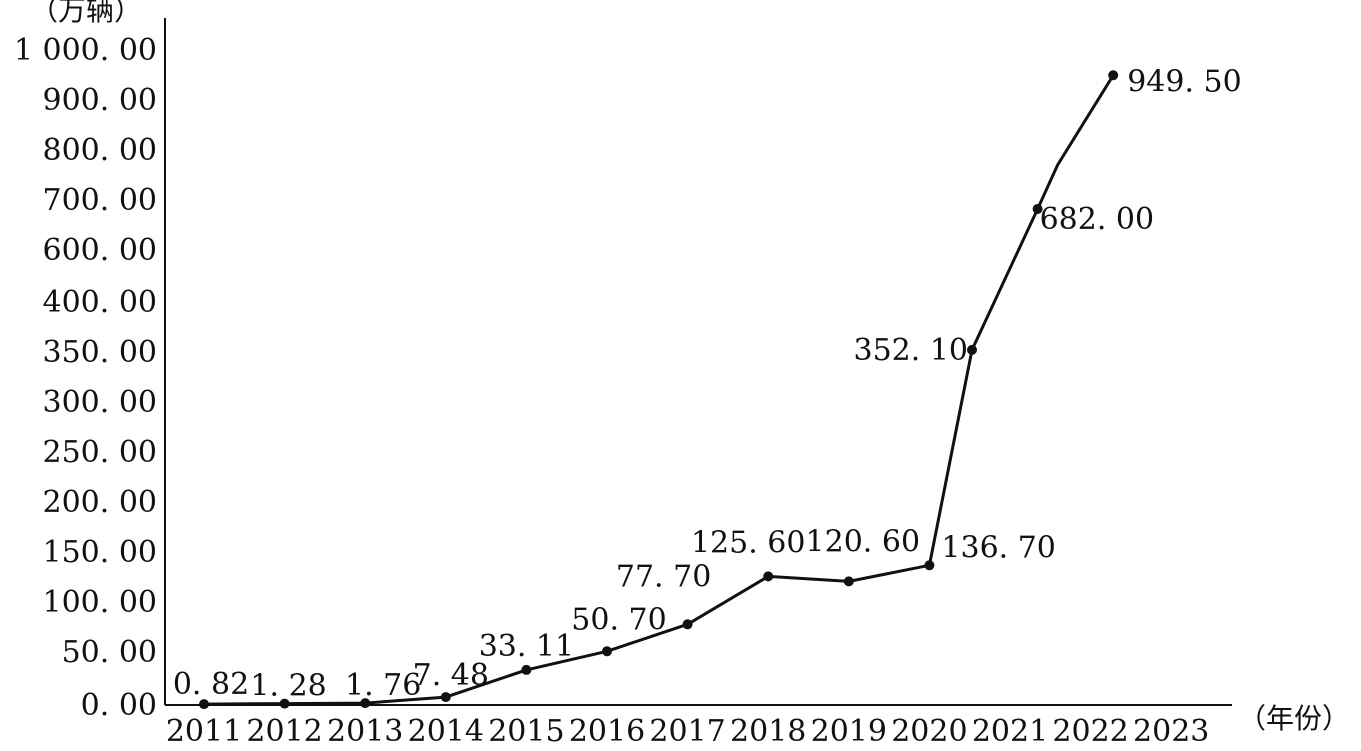  What do you see at coordinates (768, 731) in the screenshot?
I see `x-tick-label: 2018` at bounding box center [768, 731].